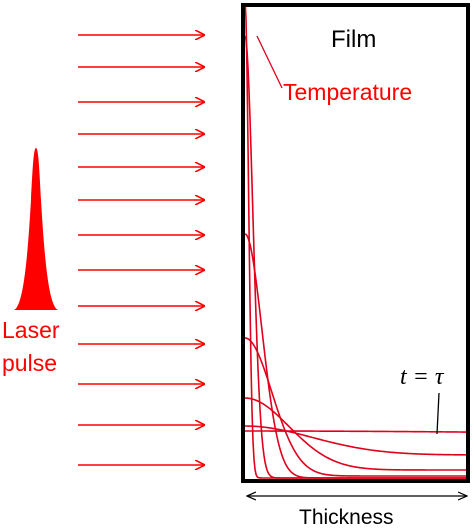 This screenshot has width=474, height=530. I want to click on laser-label-line1: Laser, so click(31, 330).